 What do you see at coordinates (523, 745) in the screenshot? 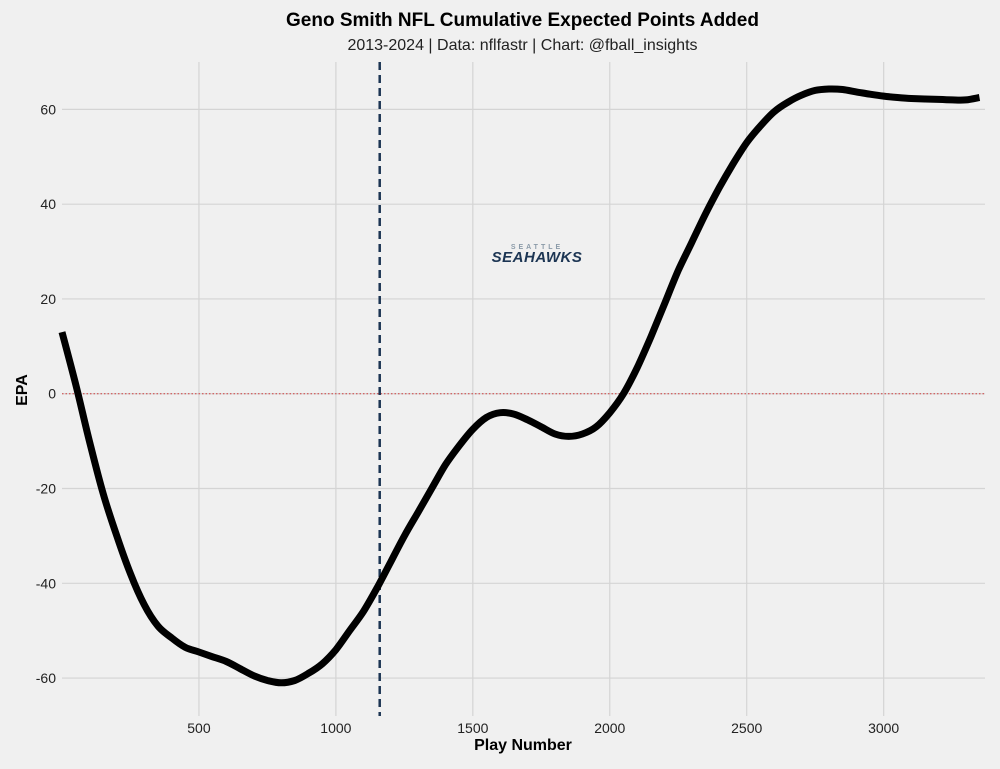
I see `x-axis-label: Play Number` at bounding box center [523, 745].